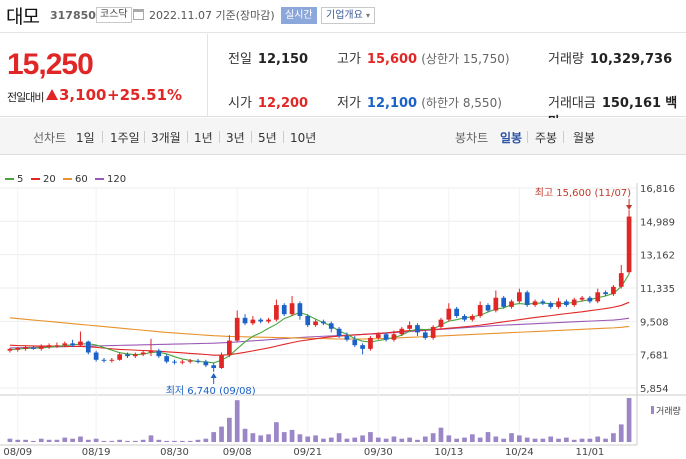 The image size is (686, 459). What do you see at coordinates (299, 15) in the screenshot?
I see `realtime-button: 실시간` at bounding box center [299, 15].